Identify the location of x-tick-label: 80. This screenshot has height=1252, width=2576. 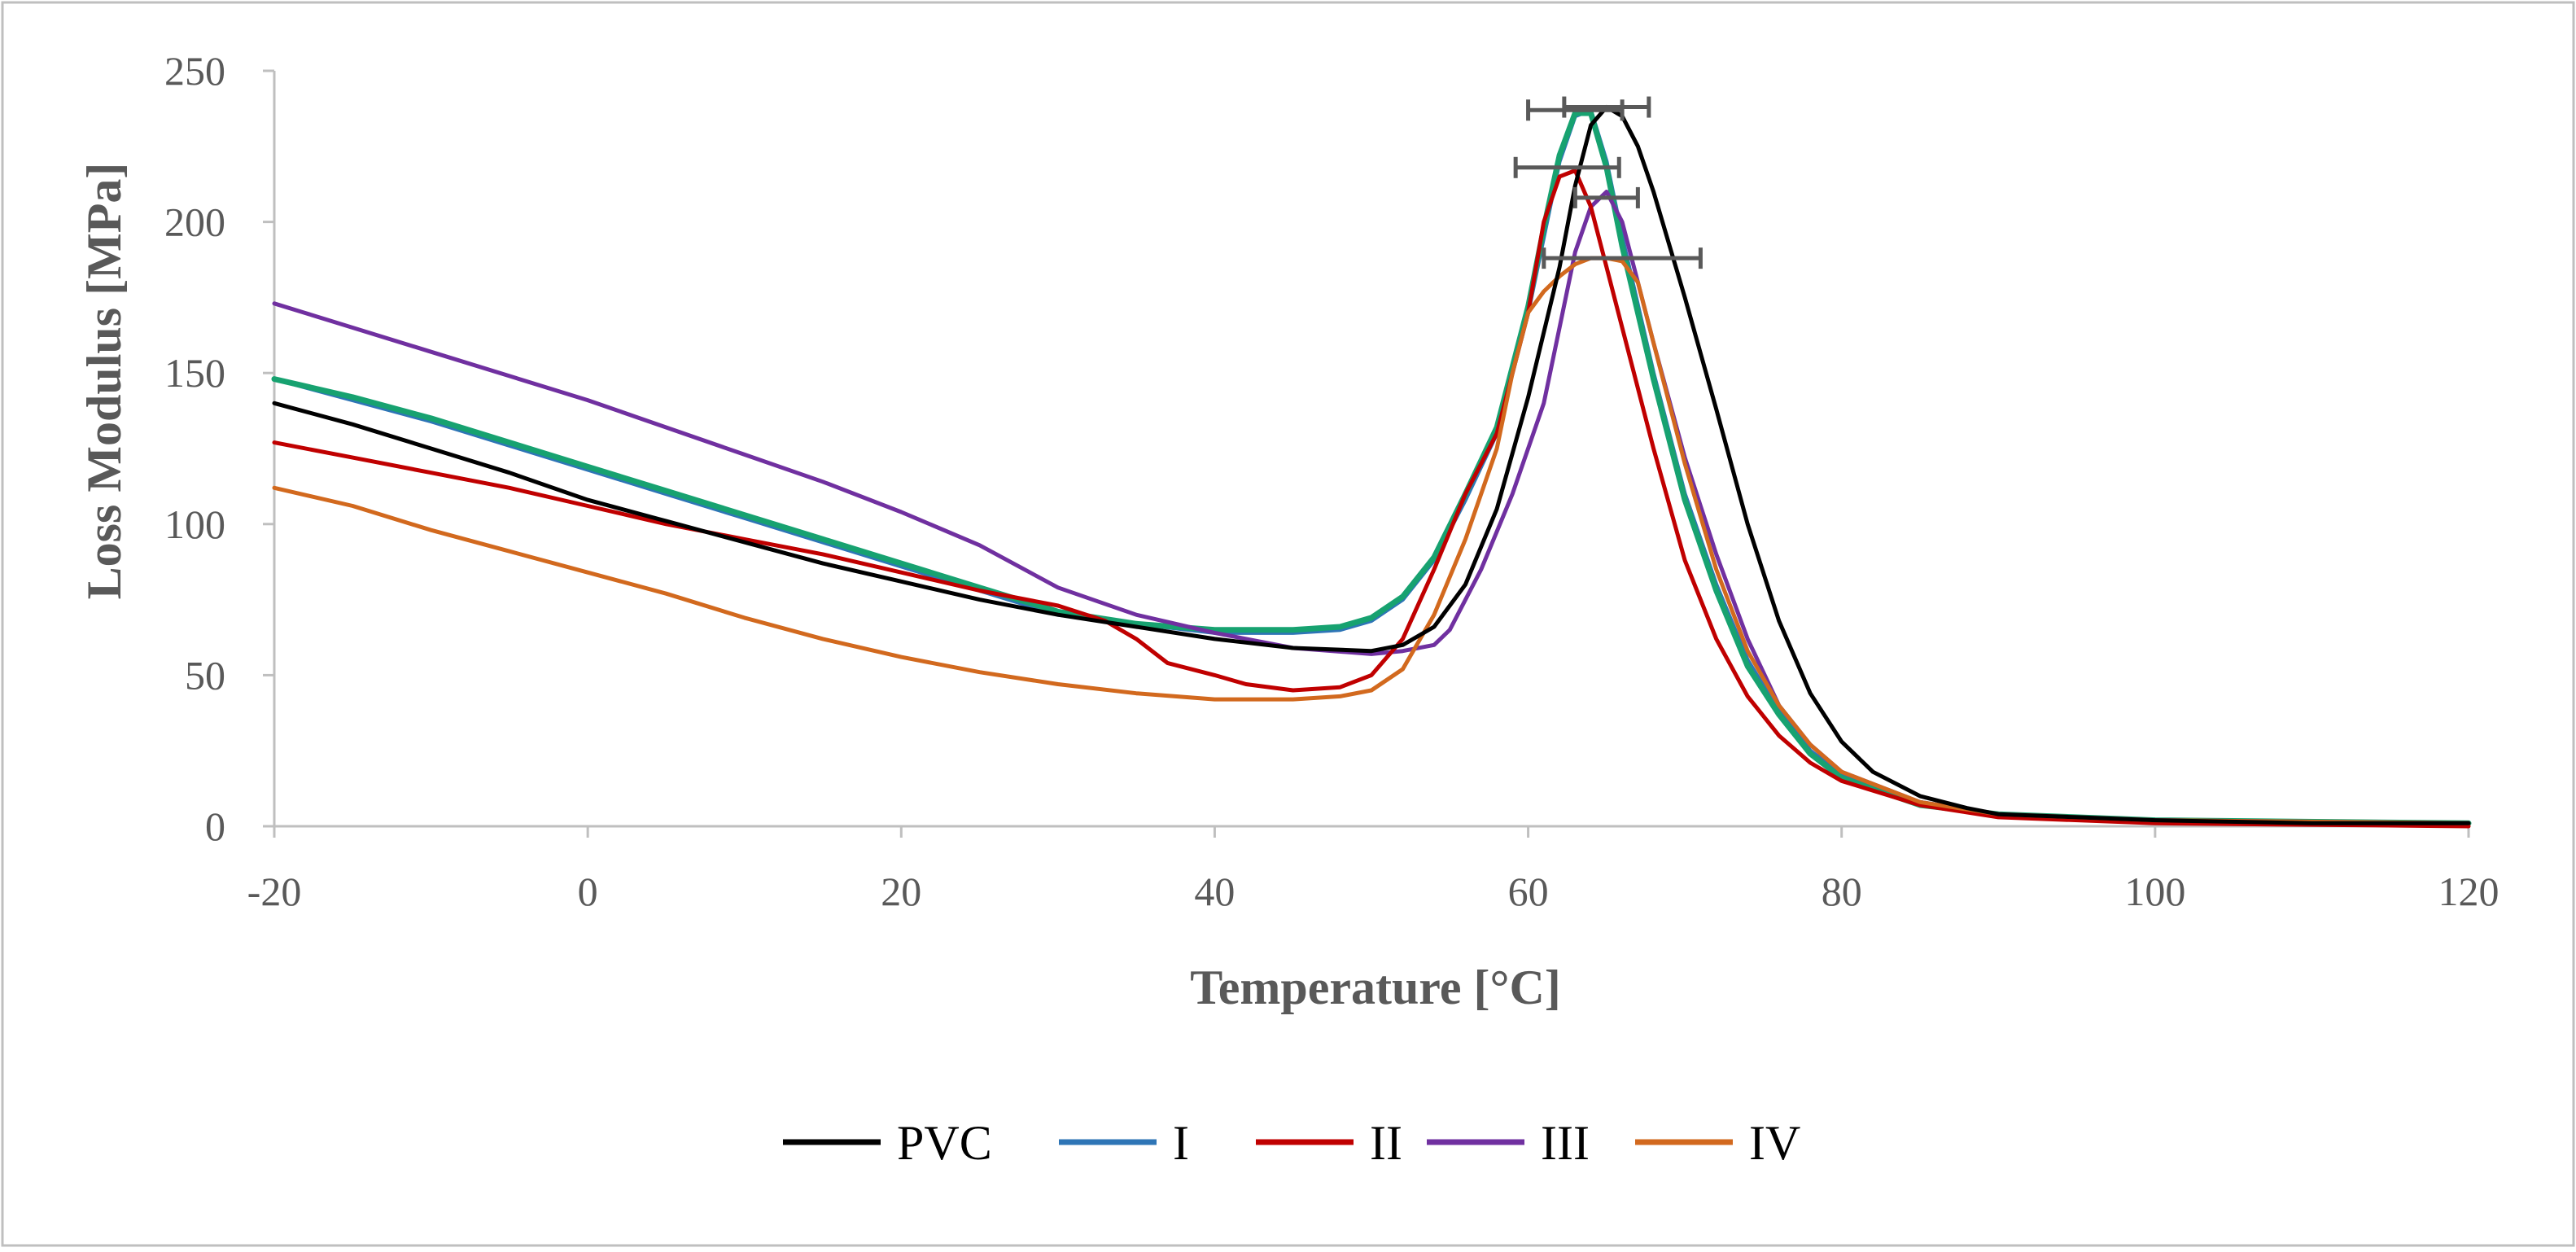
(1842, 892).